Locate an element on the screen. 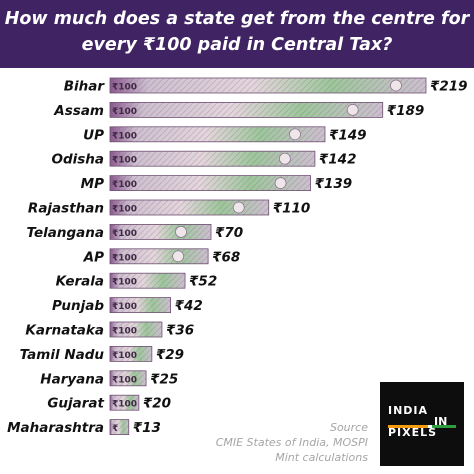  category-label: Odisha is located at coordinates (77, 160).